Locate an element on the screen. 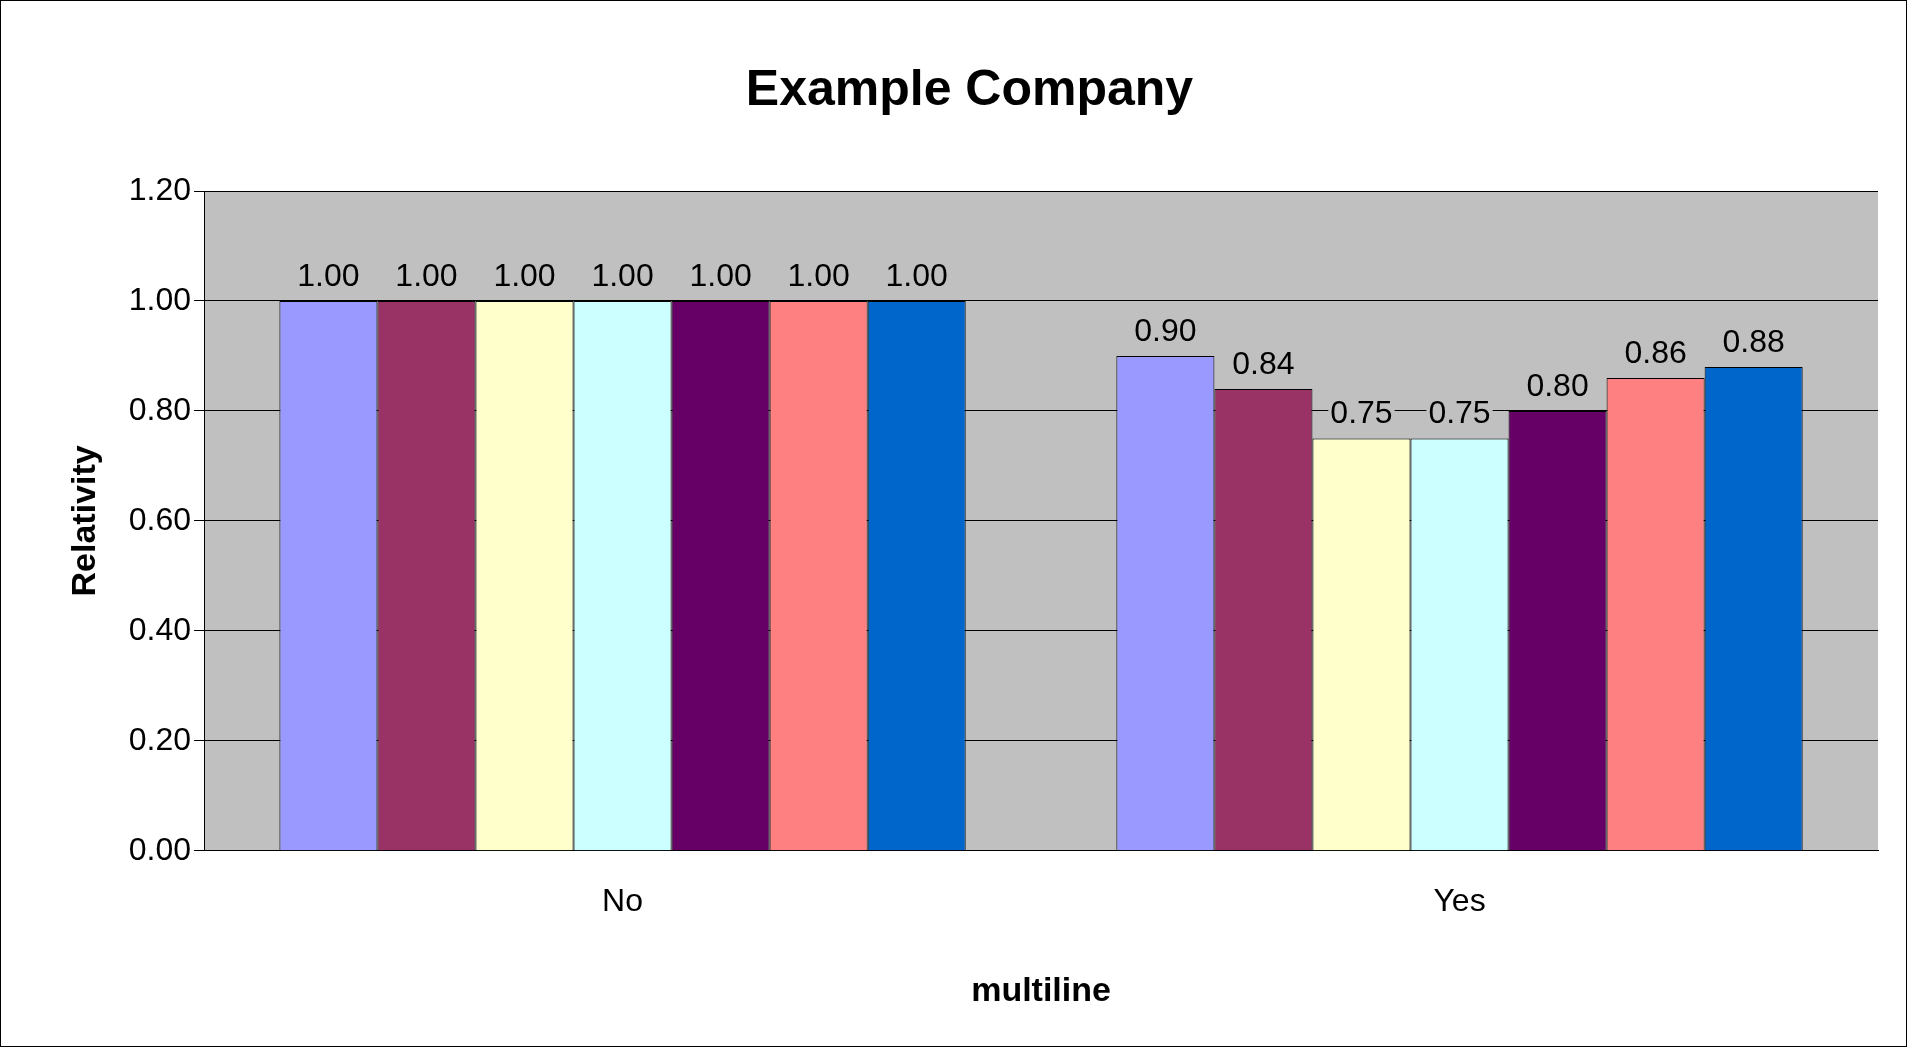 The width and height of the screenshot is (1907, 1047). data-label: 0.84 is located at coordinates (1263, 362).